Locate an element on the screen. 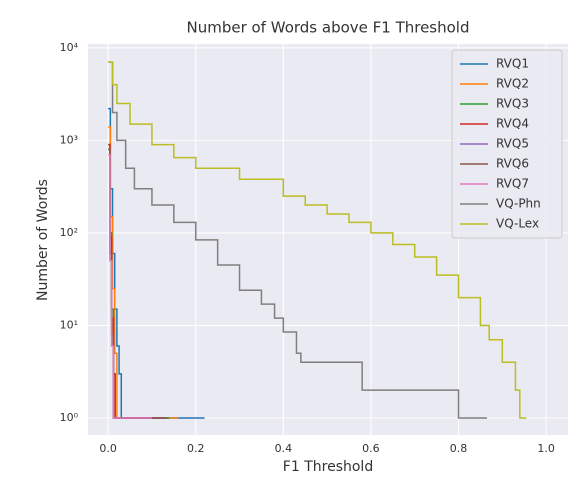  x-tick-label: 0.4 is located at coordinates (284, 448).